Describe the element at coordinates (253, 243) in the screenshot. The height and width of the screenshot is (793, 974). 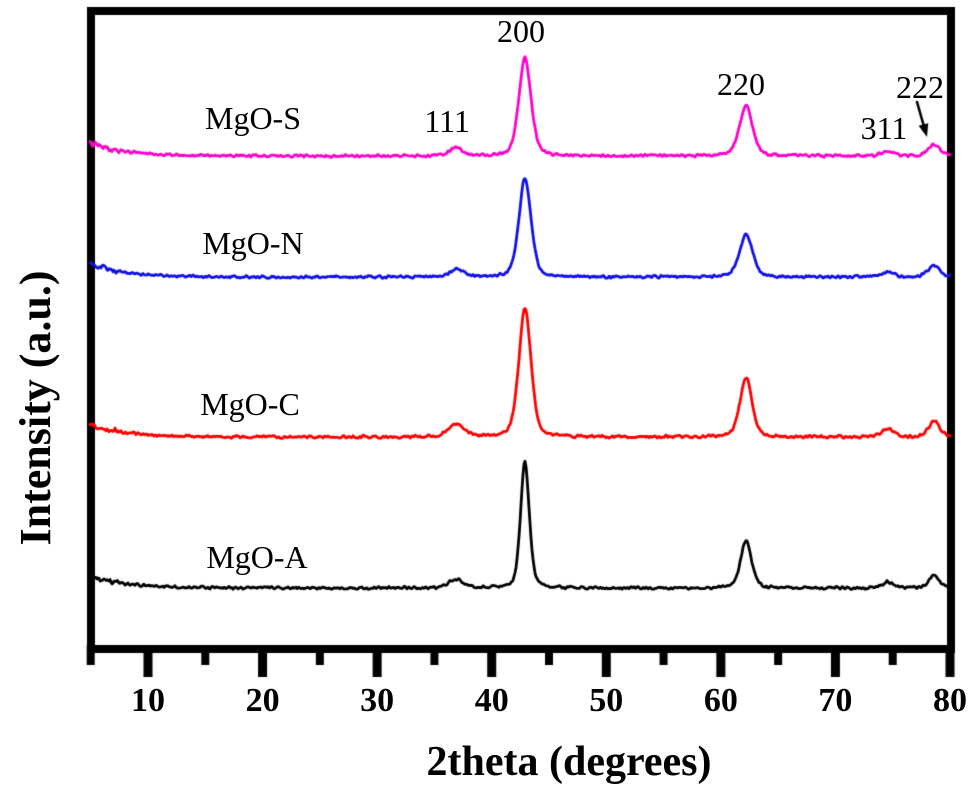
I see `series-label-mgo-n: MgO-N` at that location.